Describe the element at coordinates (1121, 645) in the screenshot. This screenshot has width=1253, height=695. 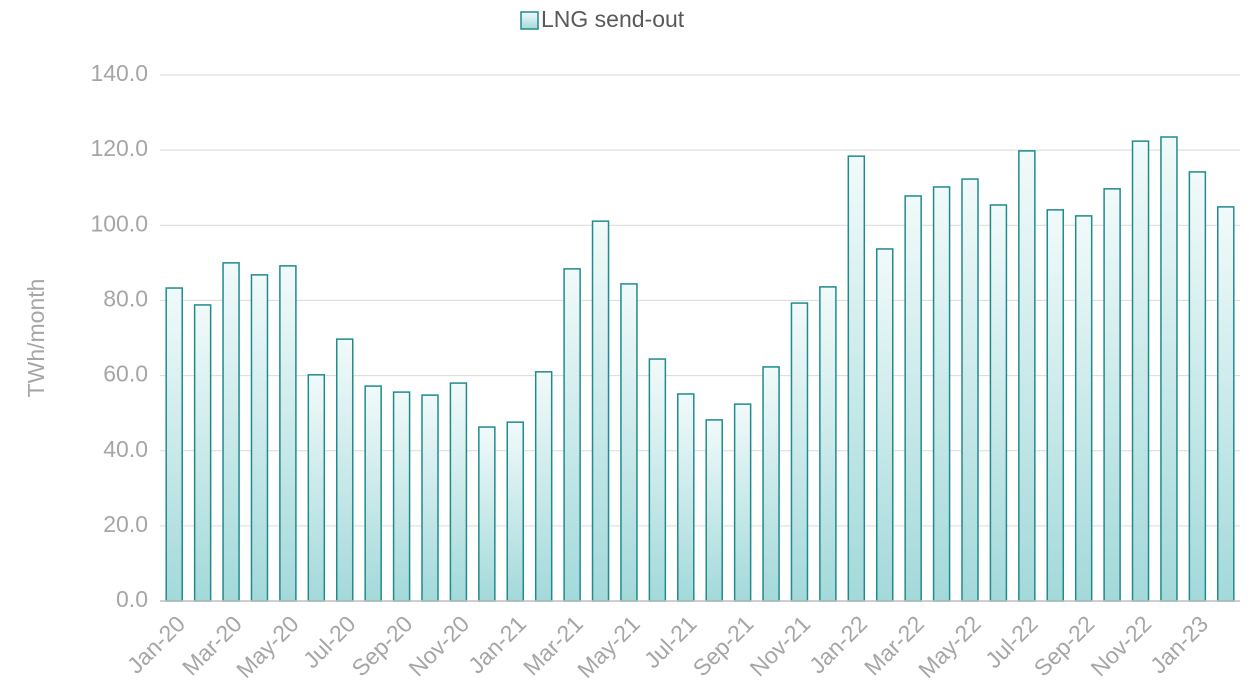
I see `x-tick-label: Nov-22` at that location.